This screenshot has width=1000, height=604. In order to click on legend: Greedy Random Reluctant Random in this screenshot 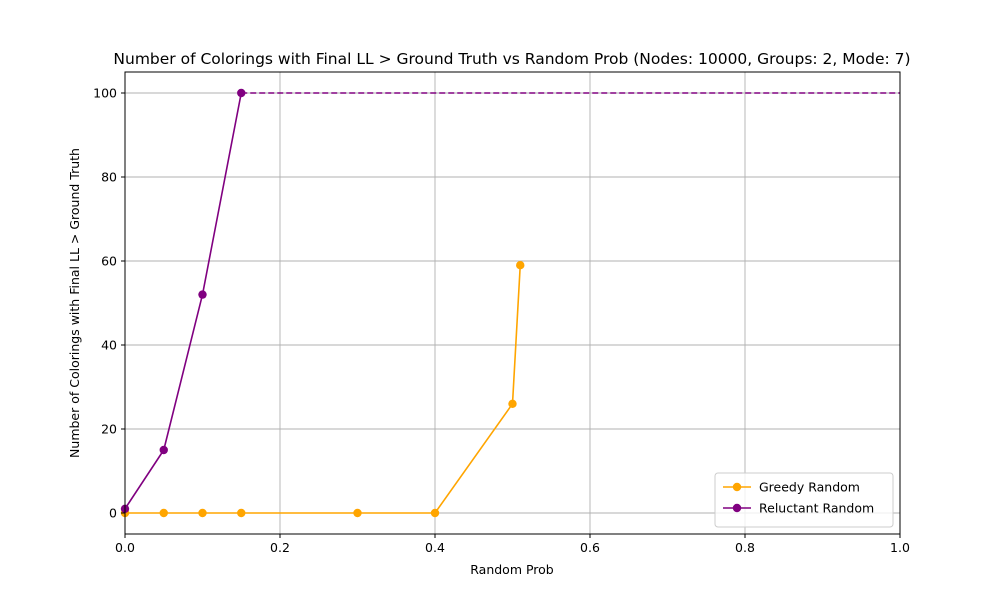, I will do `click(804, 500)`.